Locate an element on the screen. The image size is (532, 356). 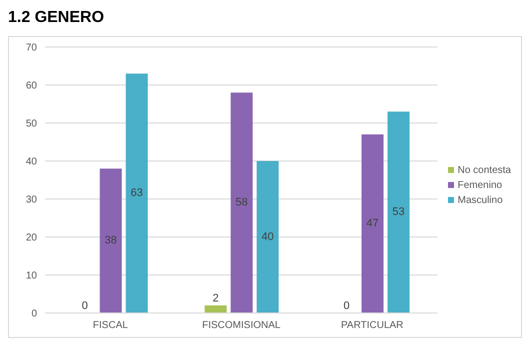
chart-title: 1.2 GENERO is located at coordinates (57, 18).